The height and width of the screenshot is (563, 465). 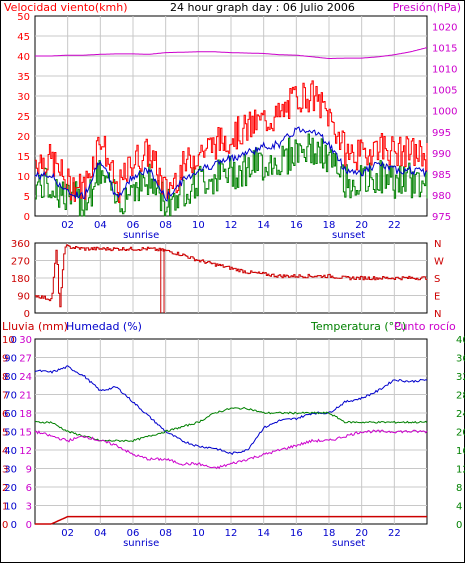 I want to click on dewpoint-y-tick: 6, so click(x=29, y=488).